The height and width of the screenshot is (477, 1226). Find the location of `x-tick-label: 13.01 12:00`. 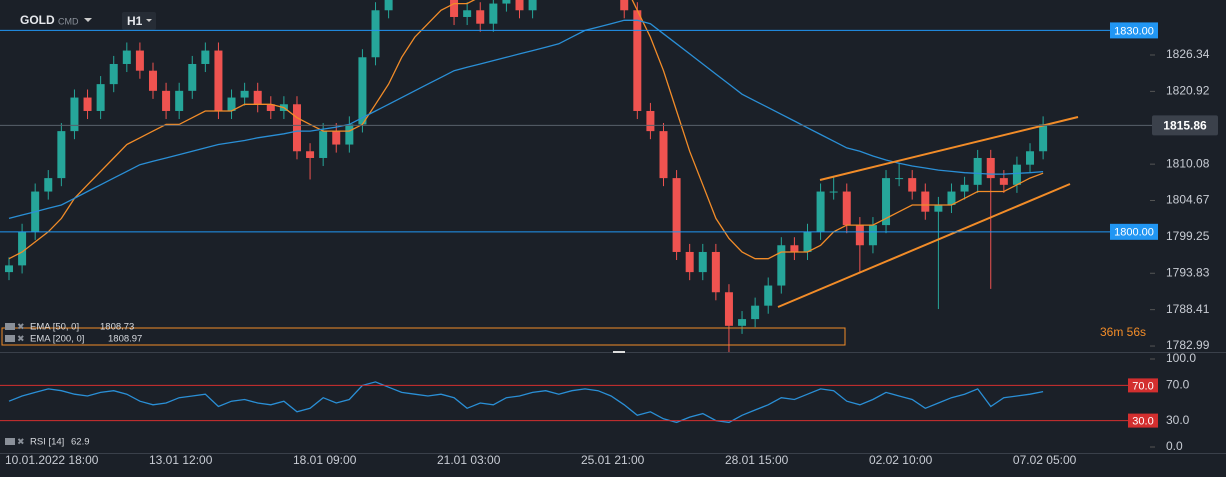

x-tick-label: 13.01 12:00 is located at coordinates (181, 460).